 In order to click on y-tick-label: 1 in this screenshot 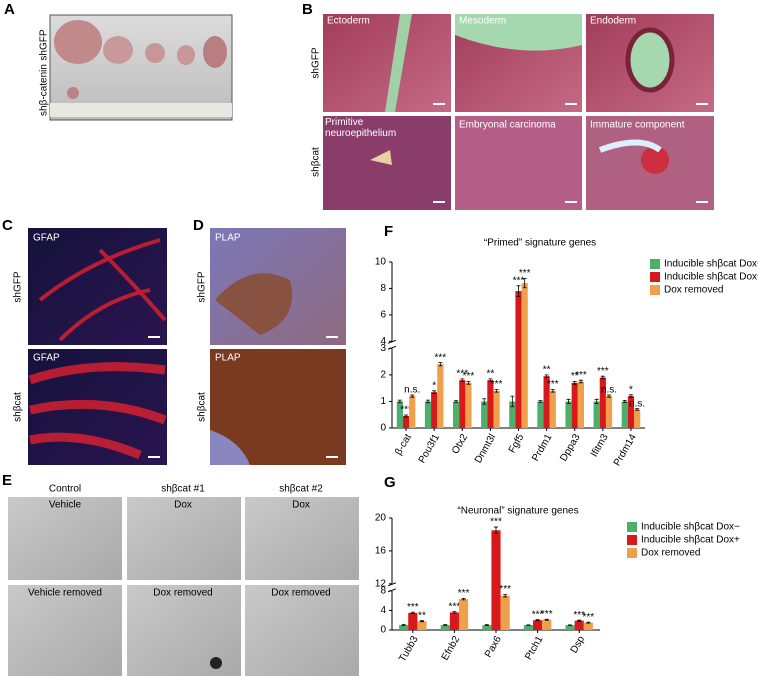, I will do `click(383, 401)`.